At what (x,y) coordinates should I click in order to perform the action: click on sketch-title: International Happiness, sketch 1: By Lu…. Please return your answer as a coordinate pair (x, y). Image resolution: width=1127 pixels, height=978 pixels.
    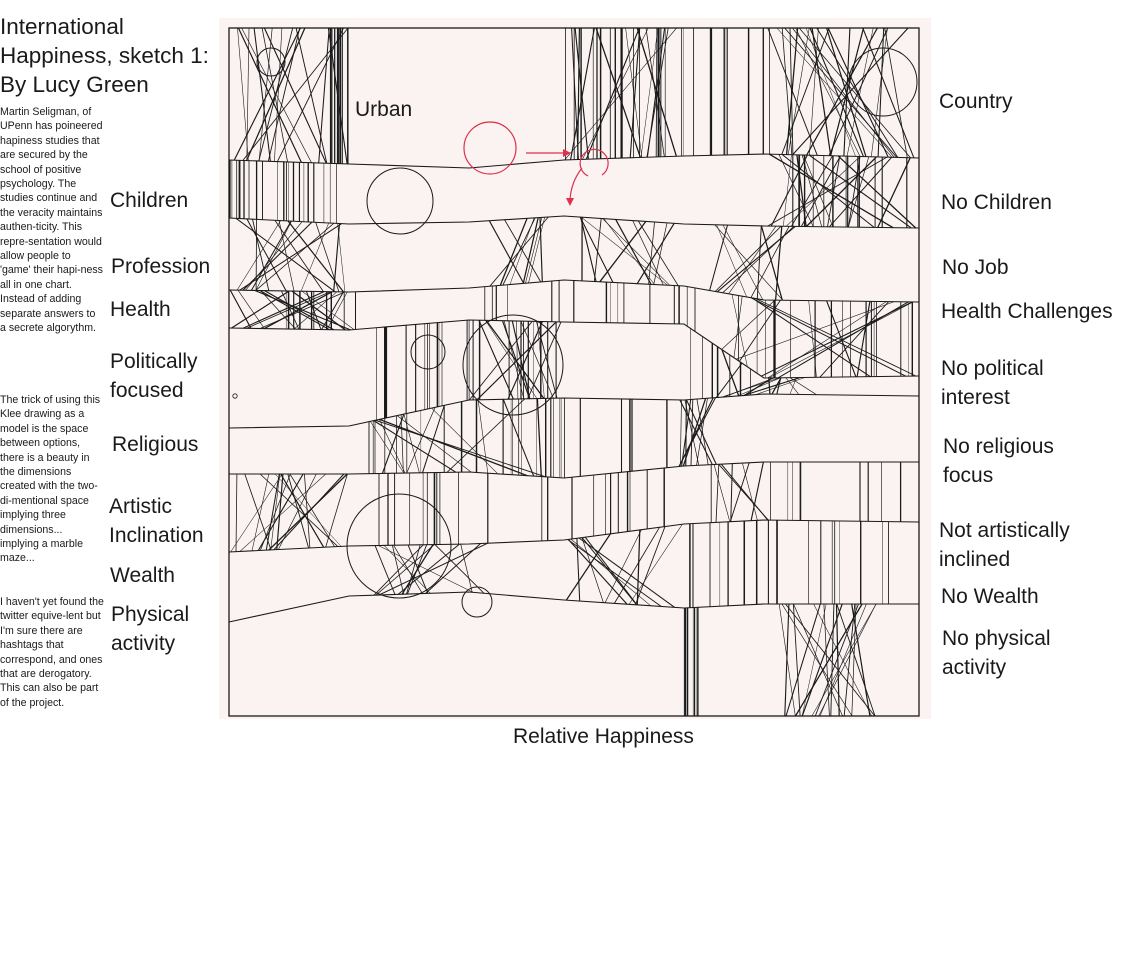
    Looking at the image, I should click on (107, 55).